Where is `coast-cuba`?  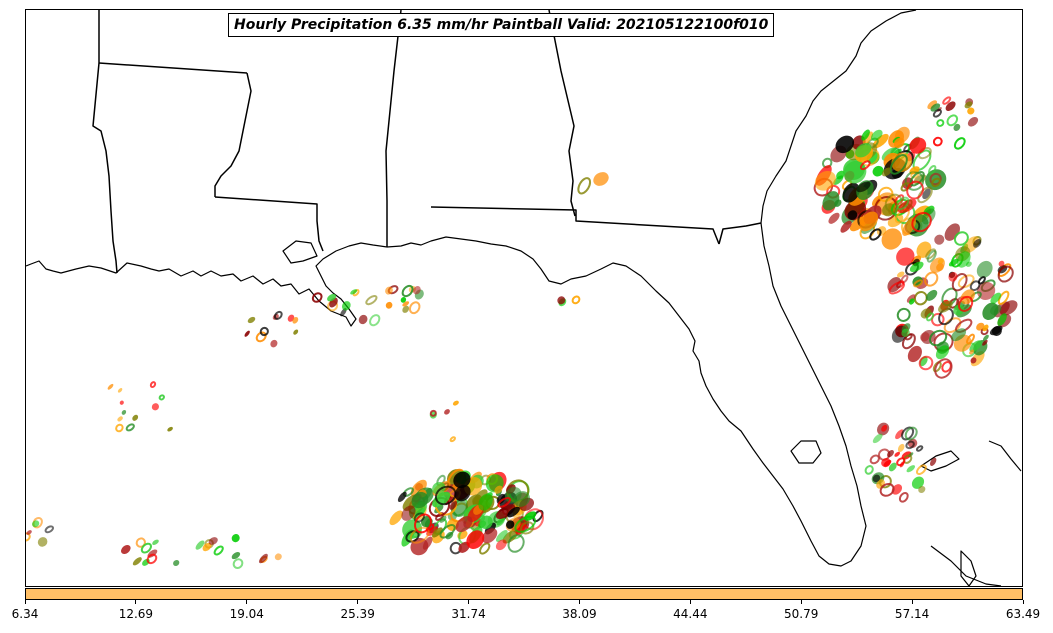 coast-cuba is located at coordinates (966, 565).